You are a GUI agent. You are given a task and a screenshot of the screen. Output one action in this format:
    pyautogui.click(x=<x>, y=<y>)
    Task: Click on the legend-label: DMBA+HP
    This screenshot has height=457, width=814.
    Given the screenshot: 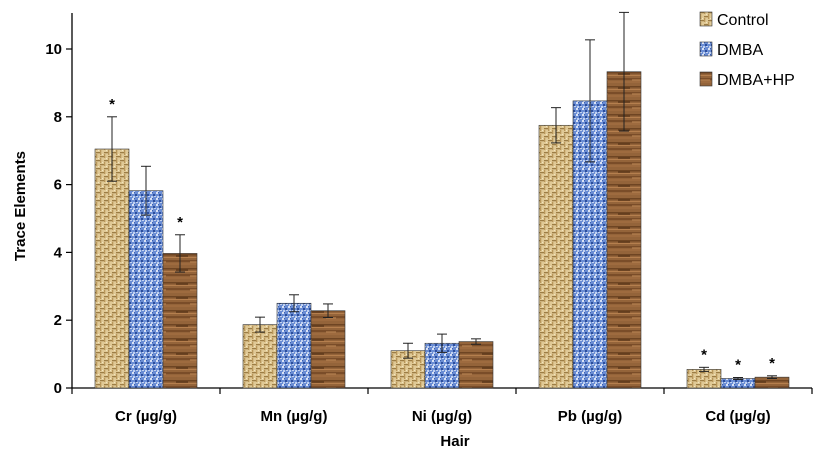 What is the action you would take?
    pyautogui.click(x=756, y=80)
    